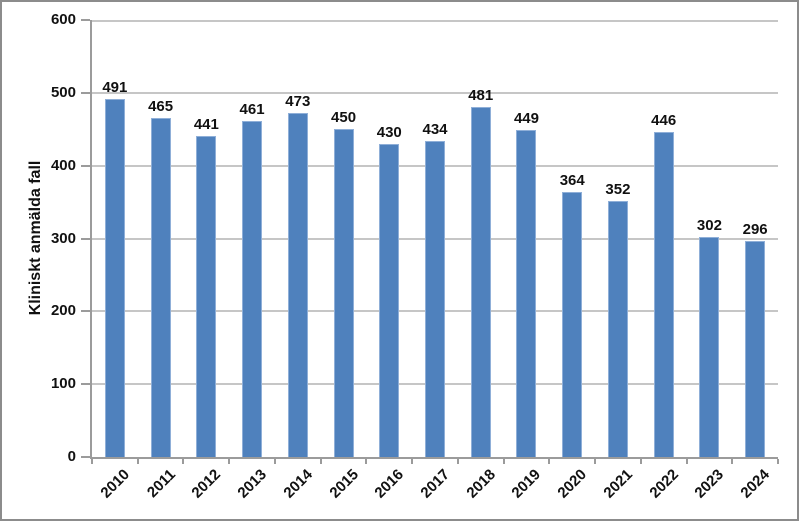 The height and width of the screenshot is (521, 799). Describe the element at coordinates (617, 328) in the screenshot. I see `bar-2021` at that location.